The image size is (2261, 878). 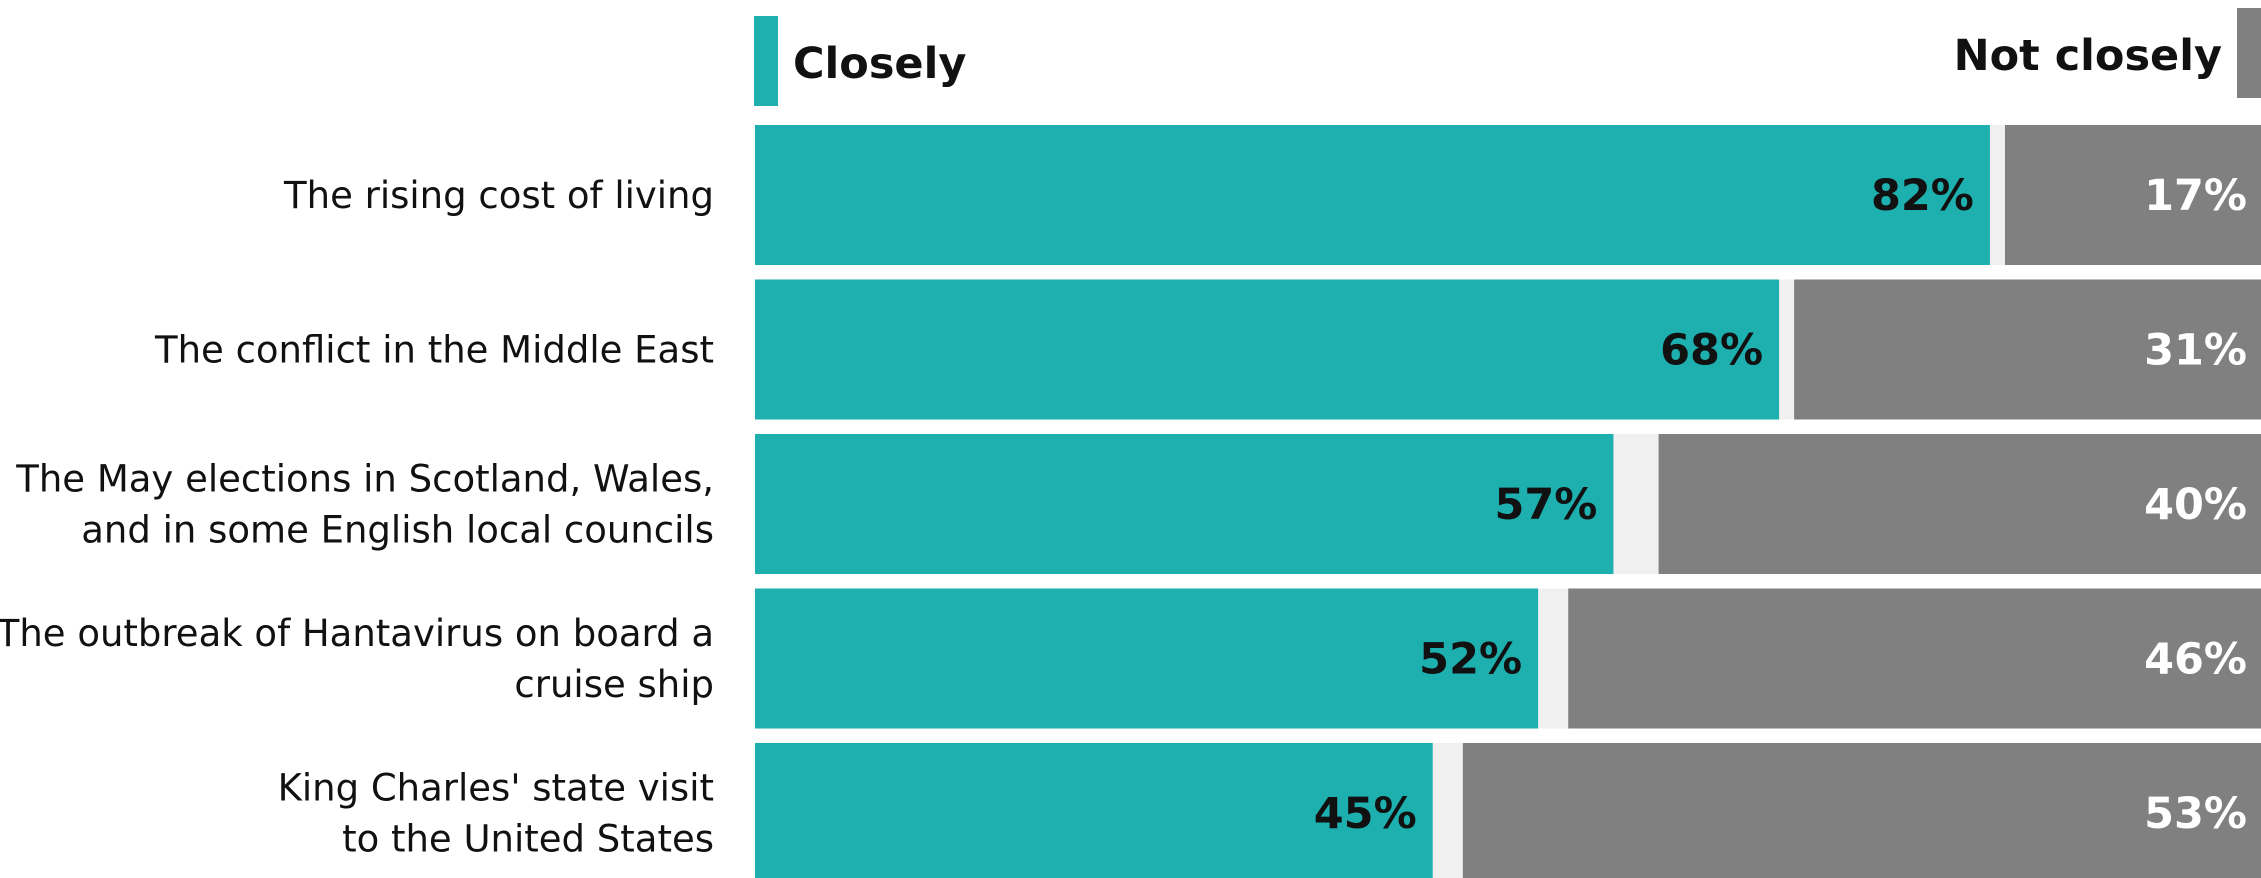 I want to click on data-label-not-closely: 31%, so click(x=2195, y=351).